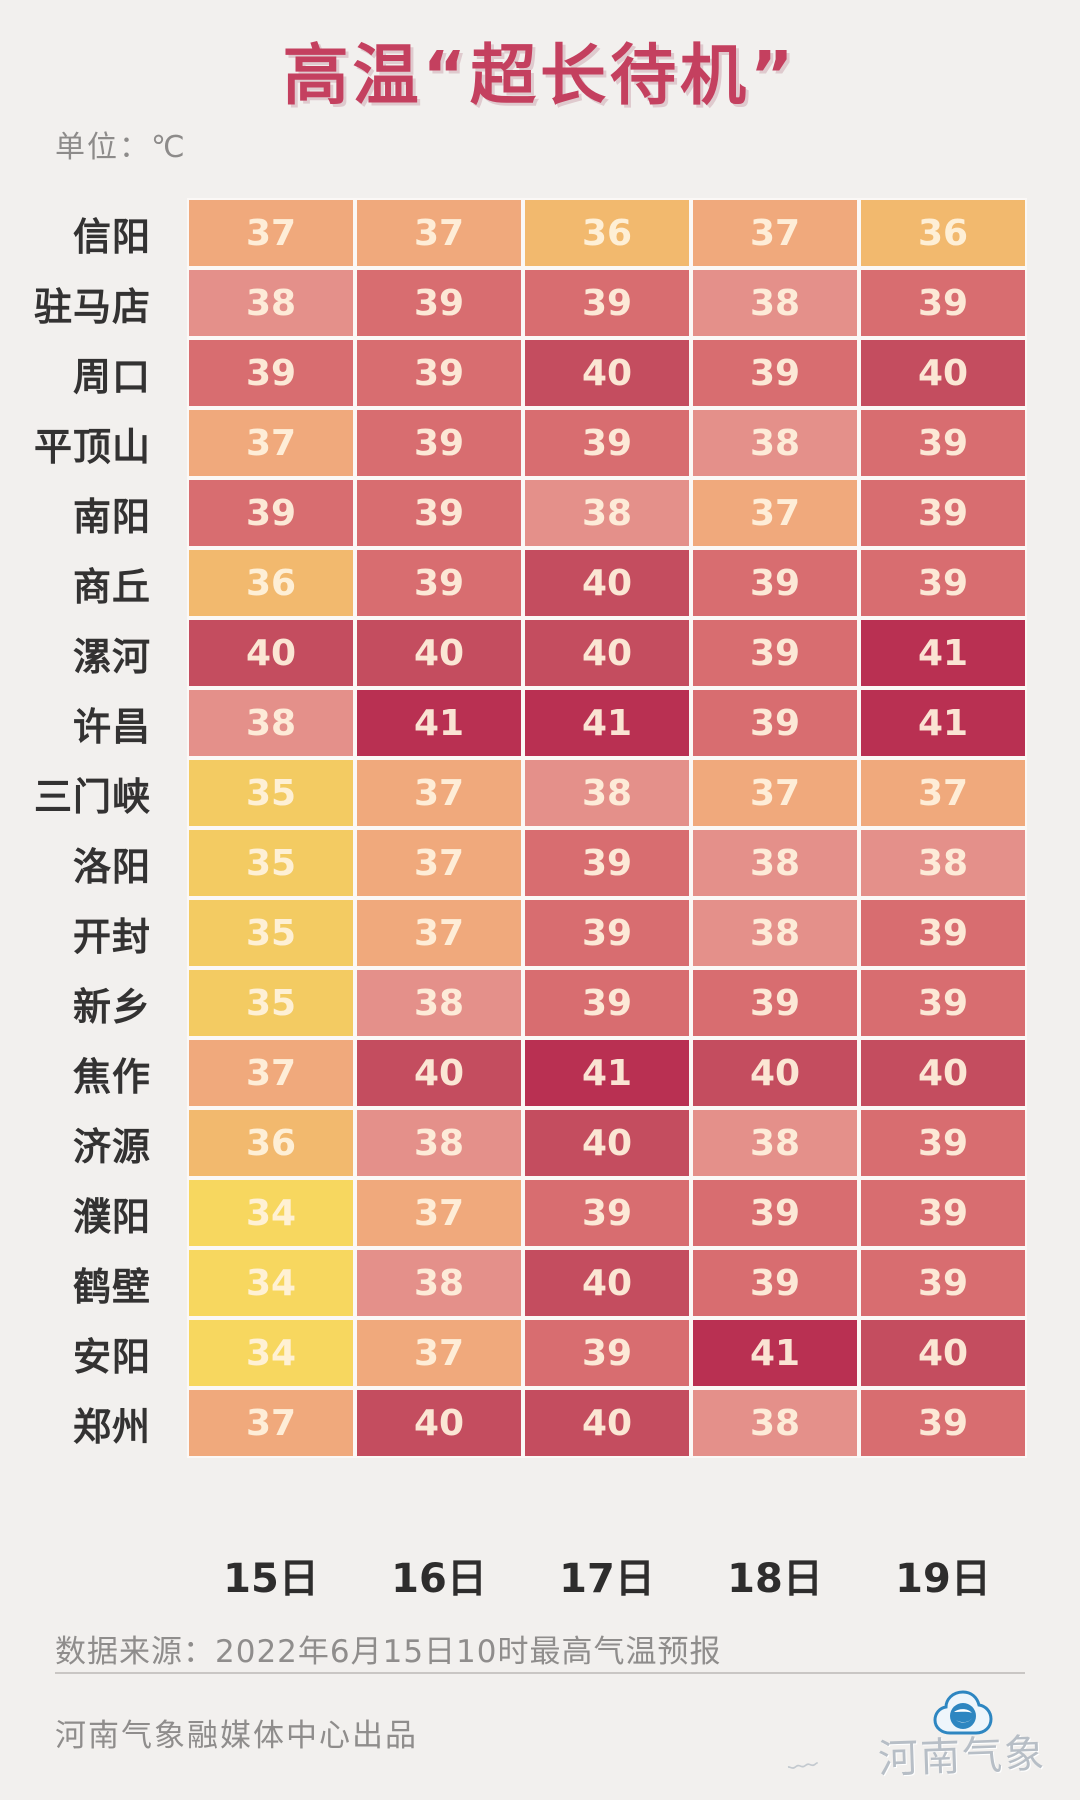  What do you see at coordinates (540, 1673) in the screenshot?
I see `footer-divider` at bounding box center [540, 1673].